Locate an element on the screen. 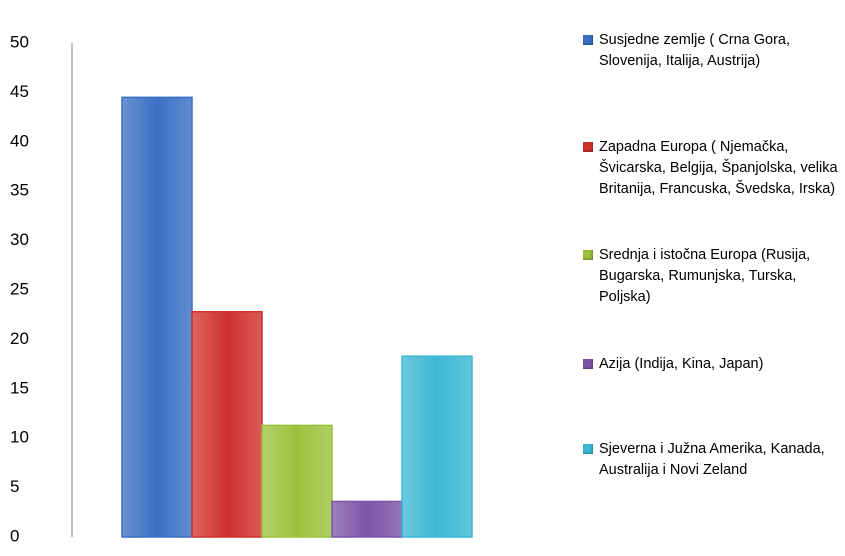 This screenshot has width=845, height=556. y-tick-label: 40 is located at coordinates (19, 140).